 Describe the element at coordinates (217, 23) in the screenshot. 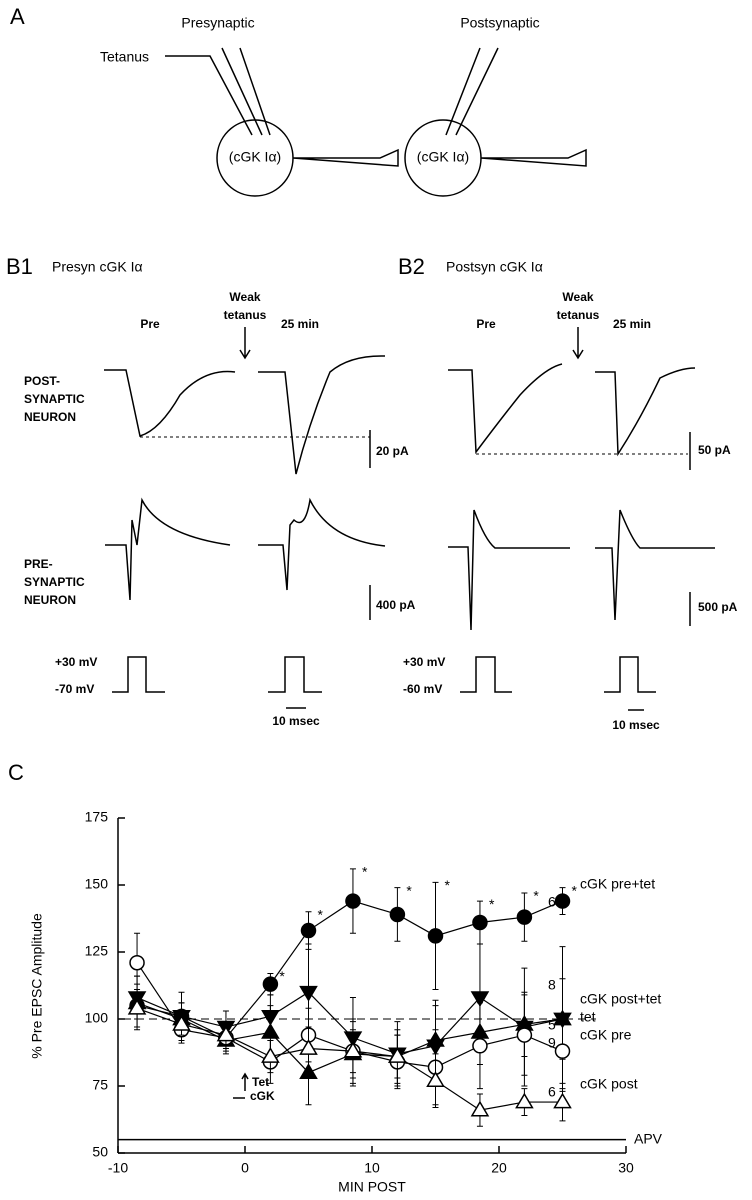

I see `presynaptic-label: Presynaptic` at that location.